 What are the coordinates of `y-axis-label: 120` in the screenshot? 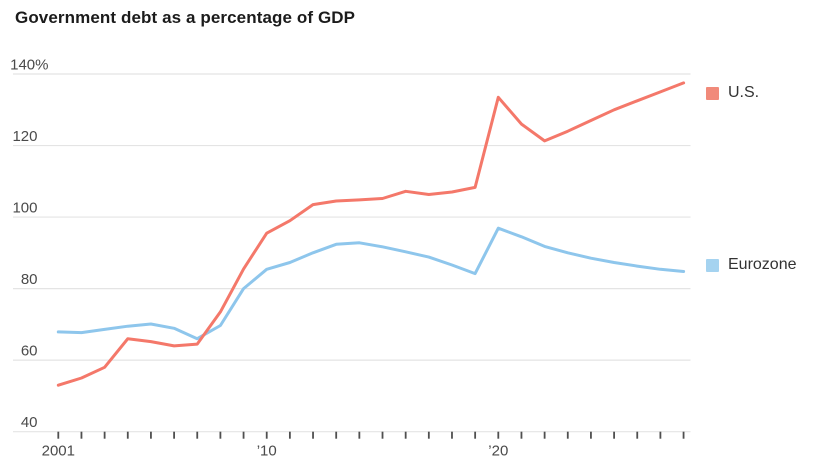 It's located at (24, 136).